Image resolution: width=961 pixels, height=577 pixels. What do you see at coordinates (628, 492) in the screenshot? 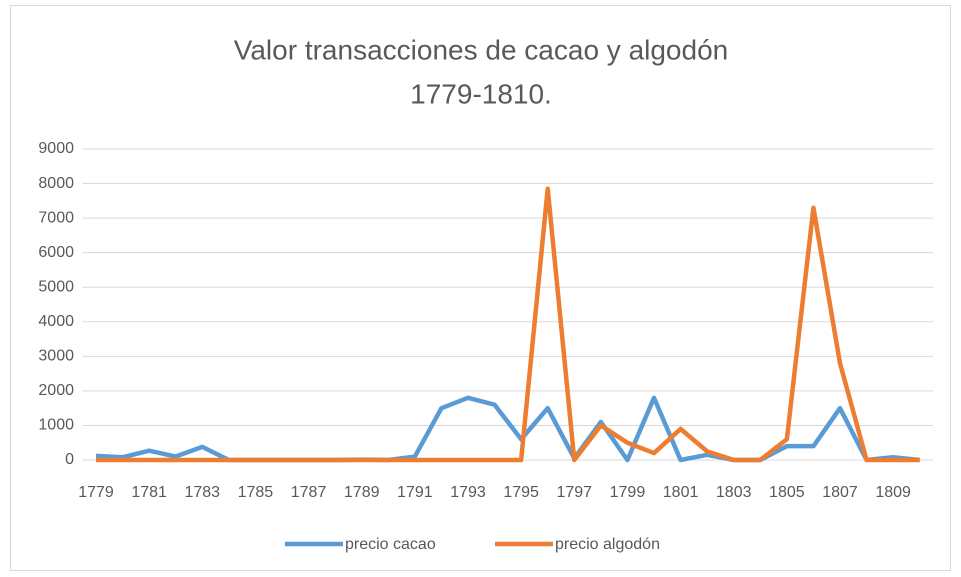
I see `x-tick-label: 1799` at bounding box center [628, 492].